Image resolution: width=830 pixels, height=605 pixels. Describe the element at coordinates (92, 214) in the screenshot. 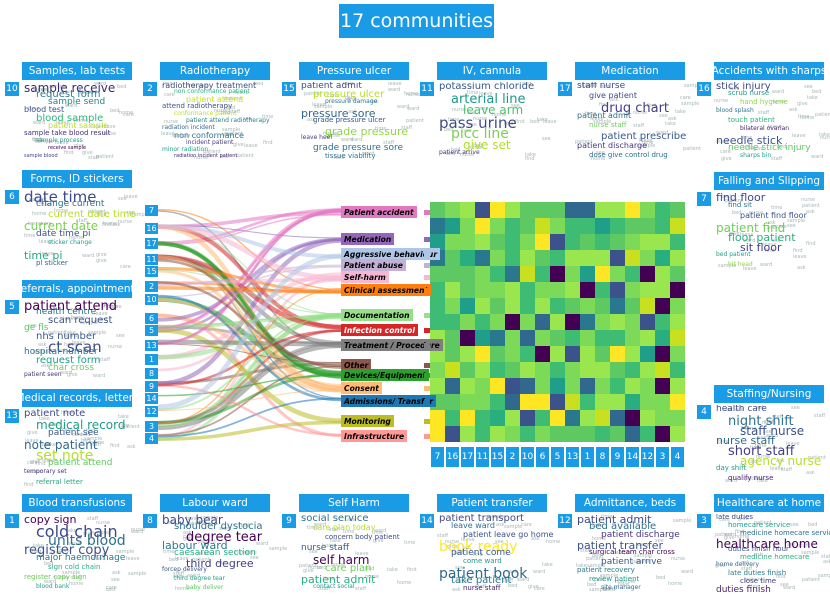

I see `cloud-word: current date time` at that location.